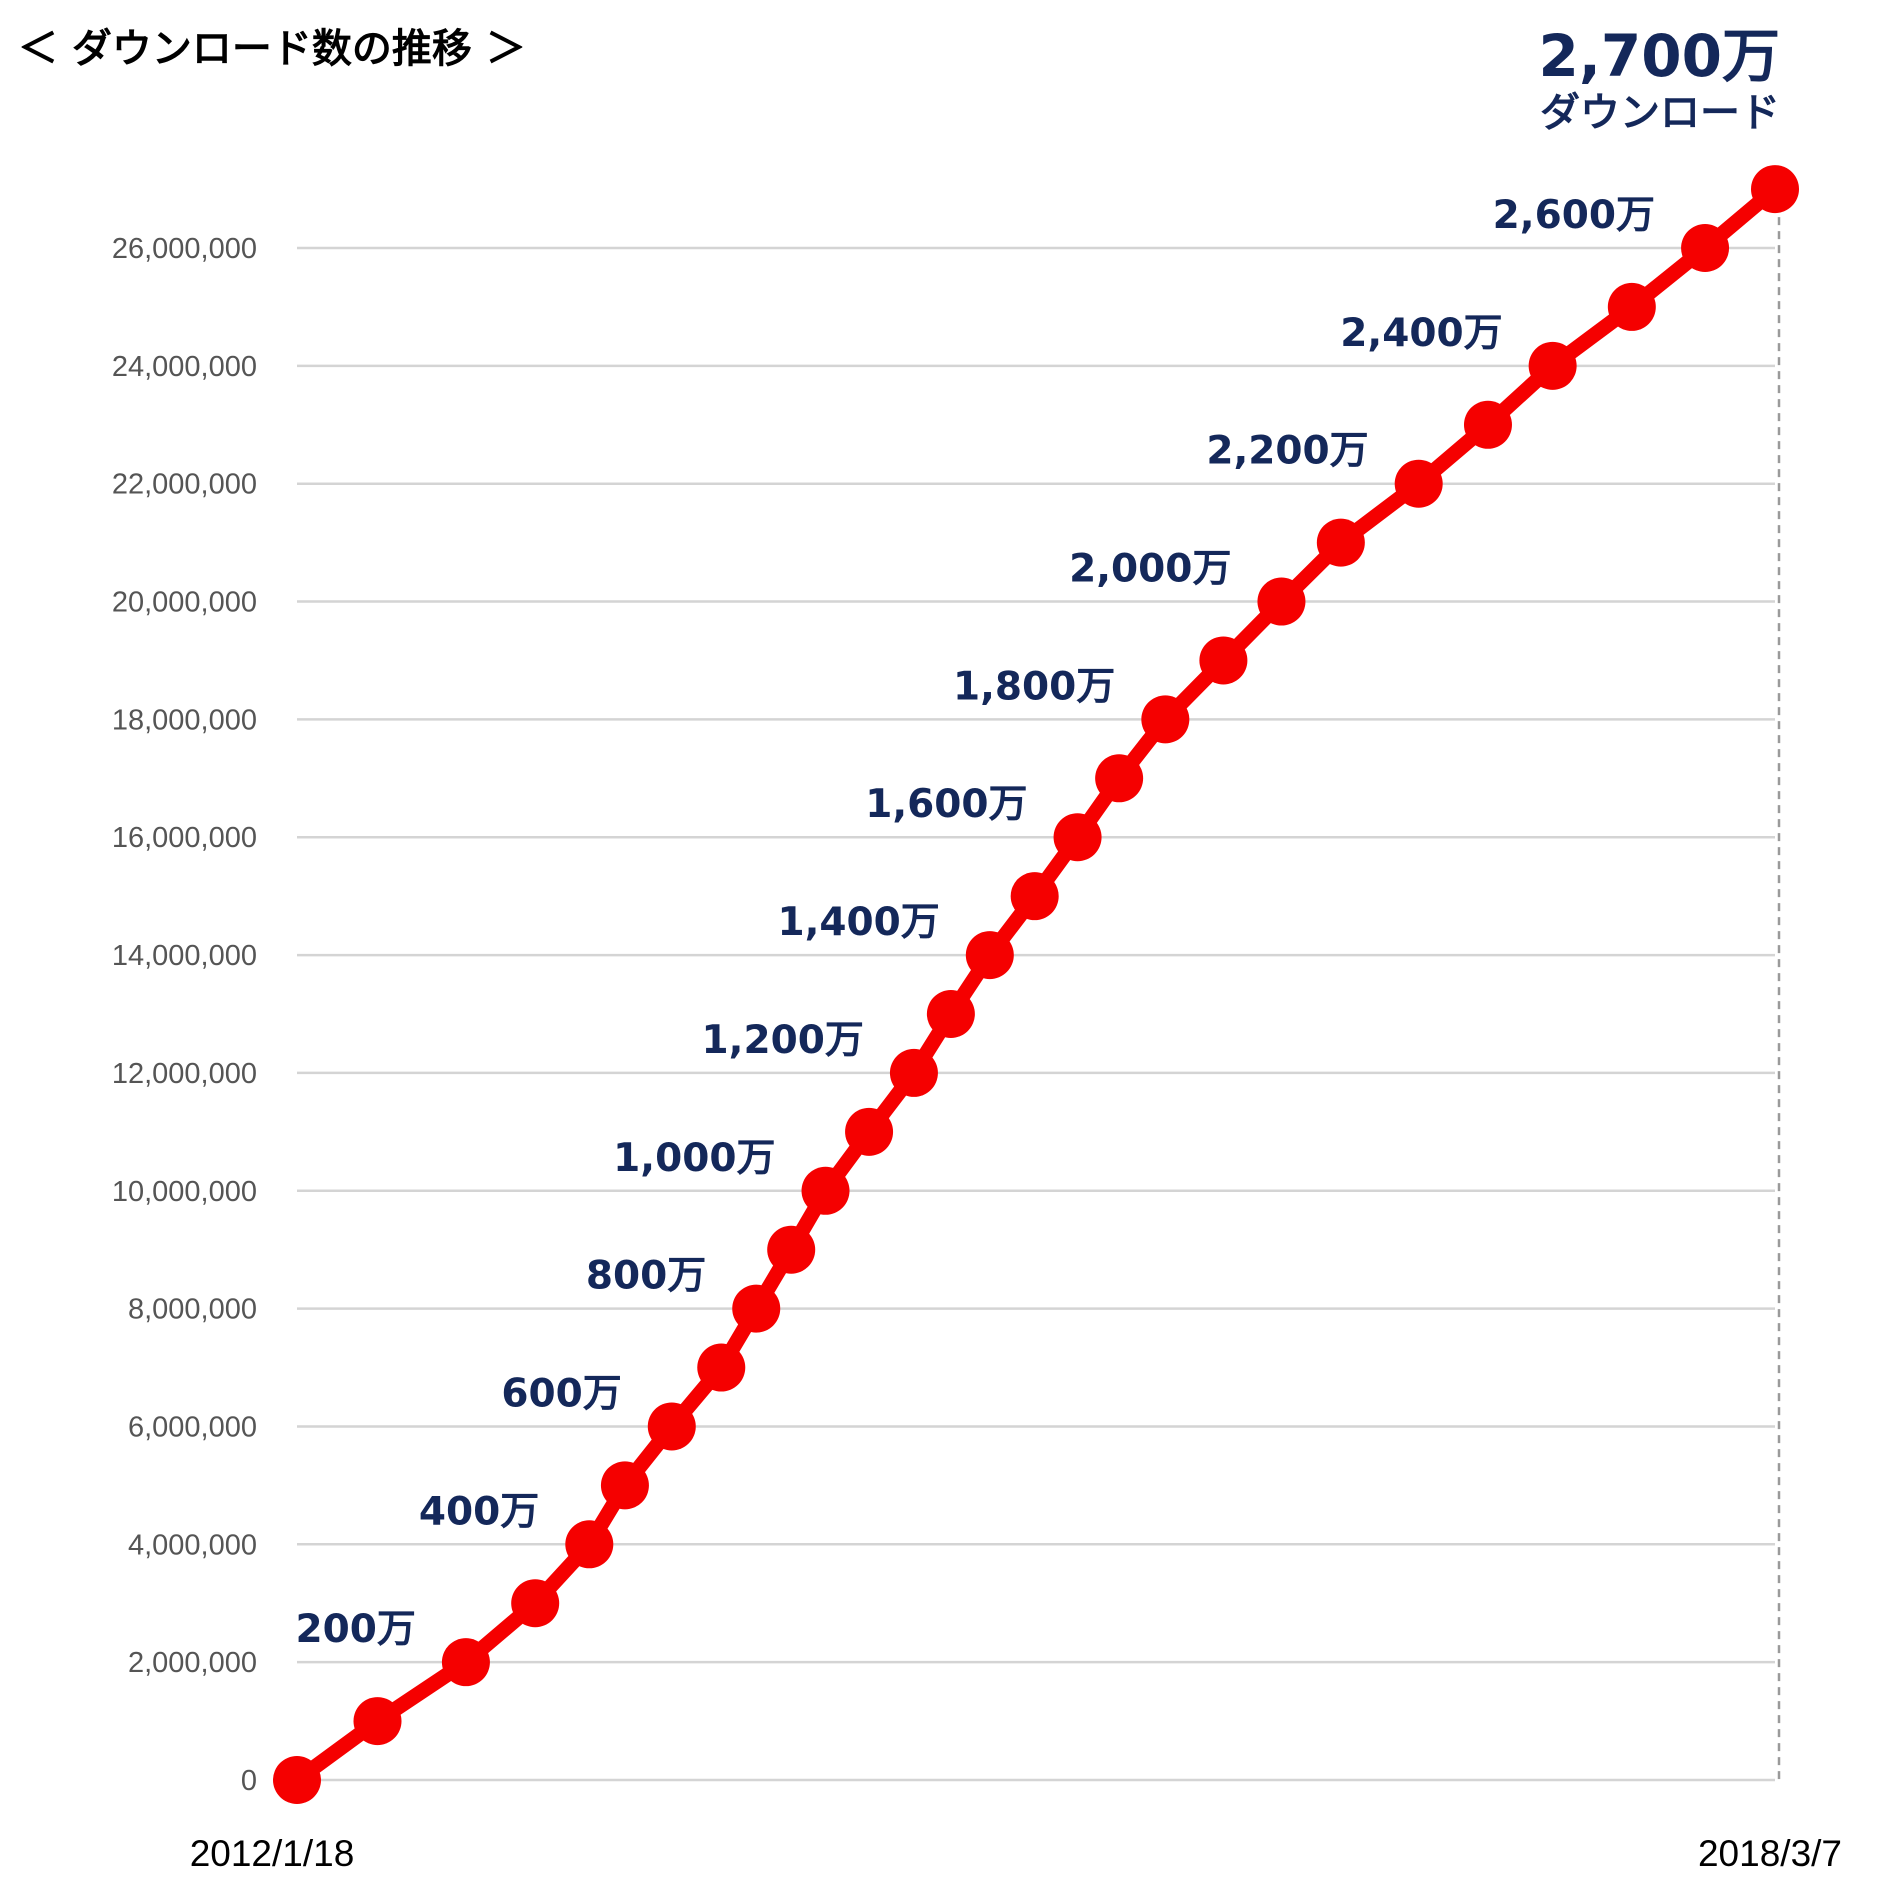 The image size is (1890, 1890). Describe the element at coordinates (1574, 215) in the screenshot. I see `milestone-label-12: 2,600万` at that location.